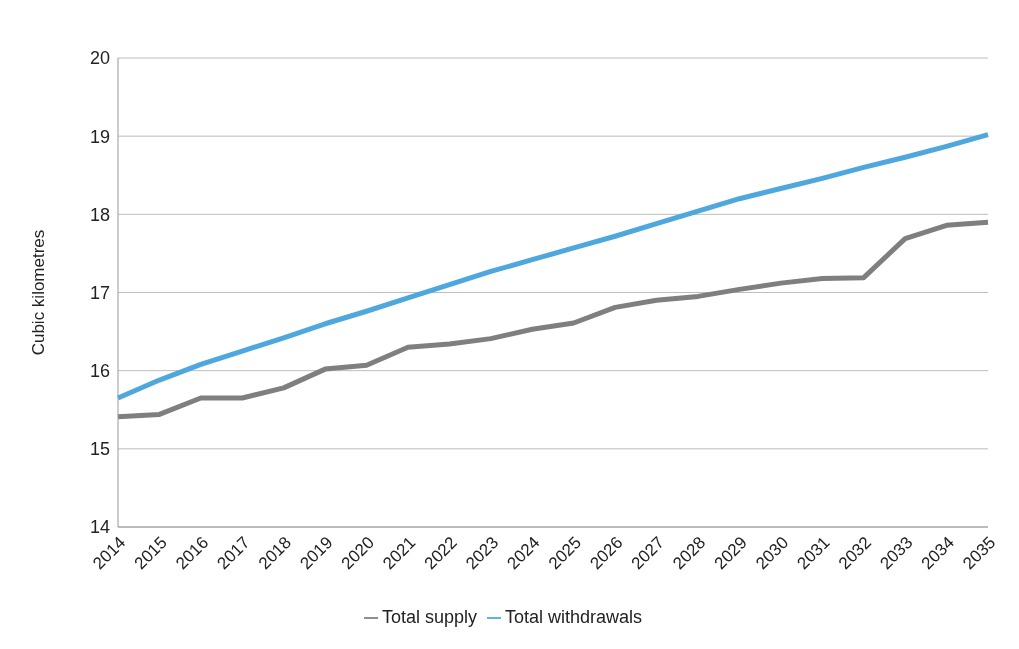  Describe the element at coordinates (99, 292) in the screenshot. I see `y-tick-label: 17` at that location.